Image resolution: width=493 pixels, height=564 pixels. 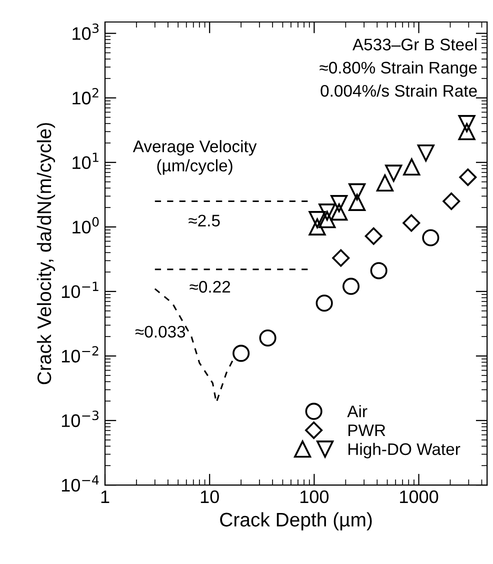 I want to click on legend-label: Air, so click(x=357, y=411).